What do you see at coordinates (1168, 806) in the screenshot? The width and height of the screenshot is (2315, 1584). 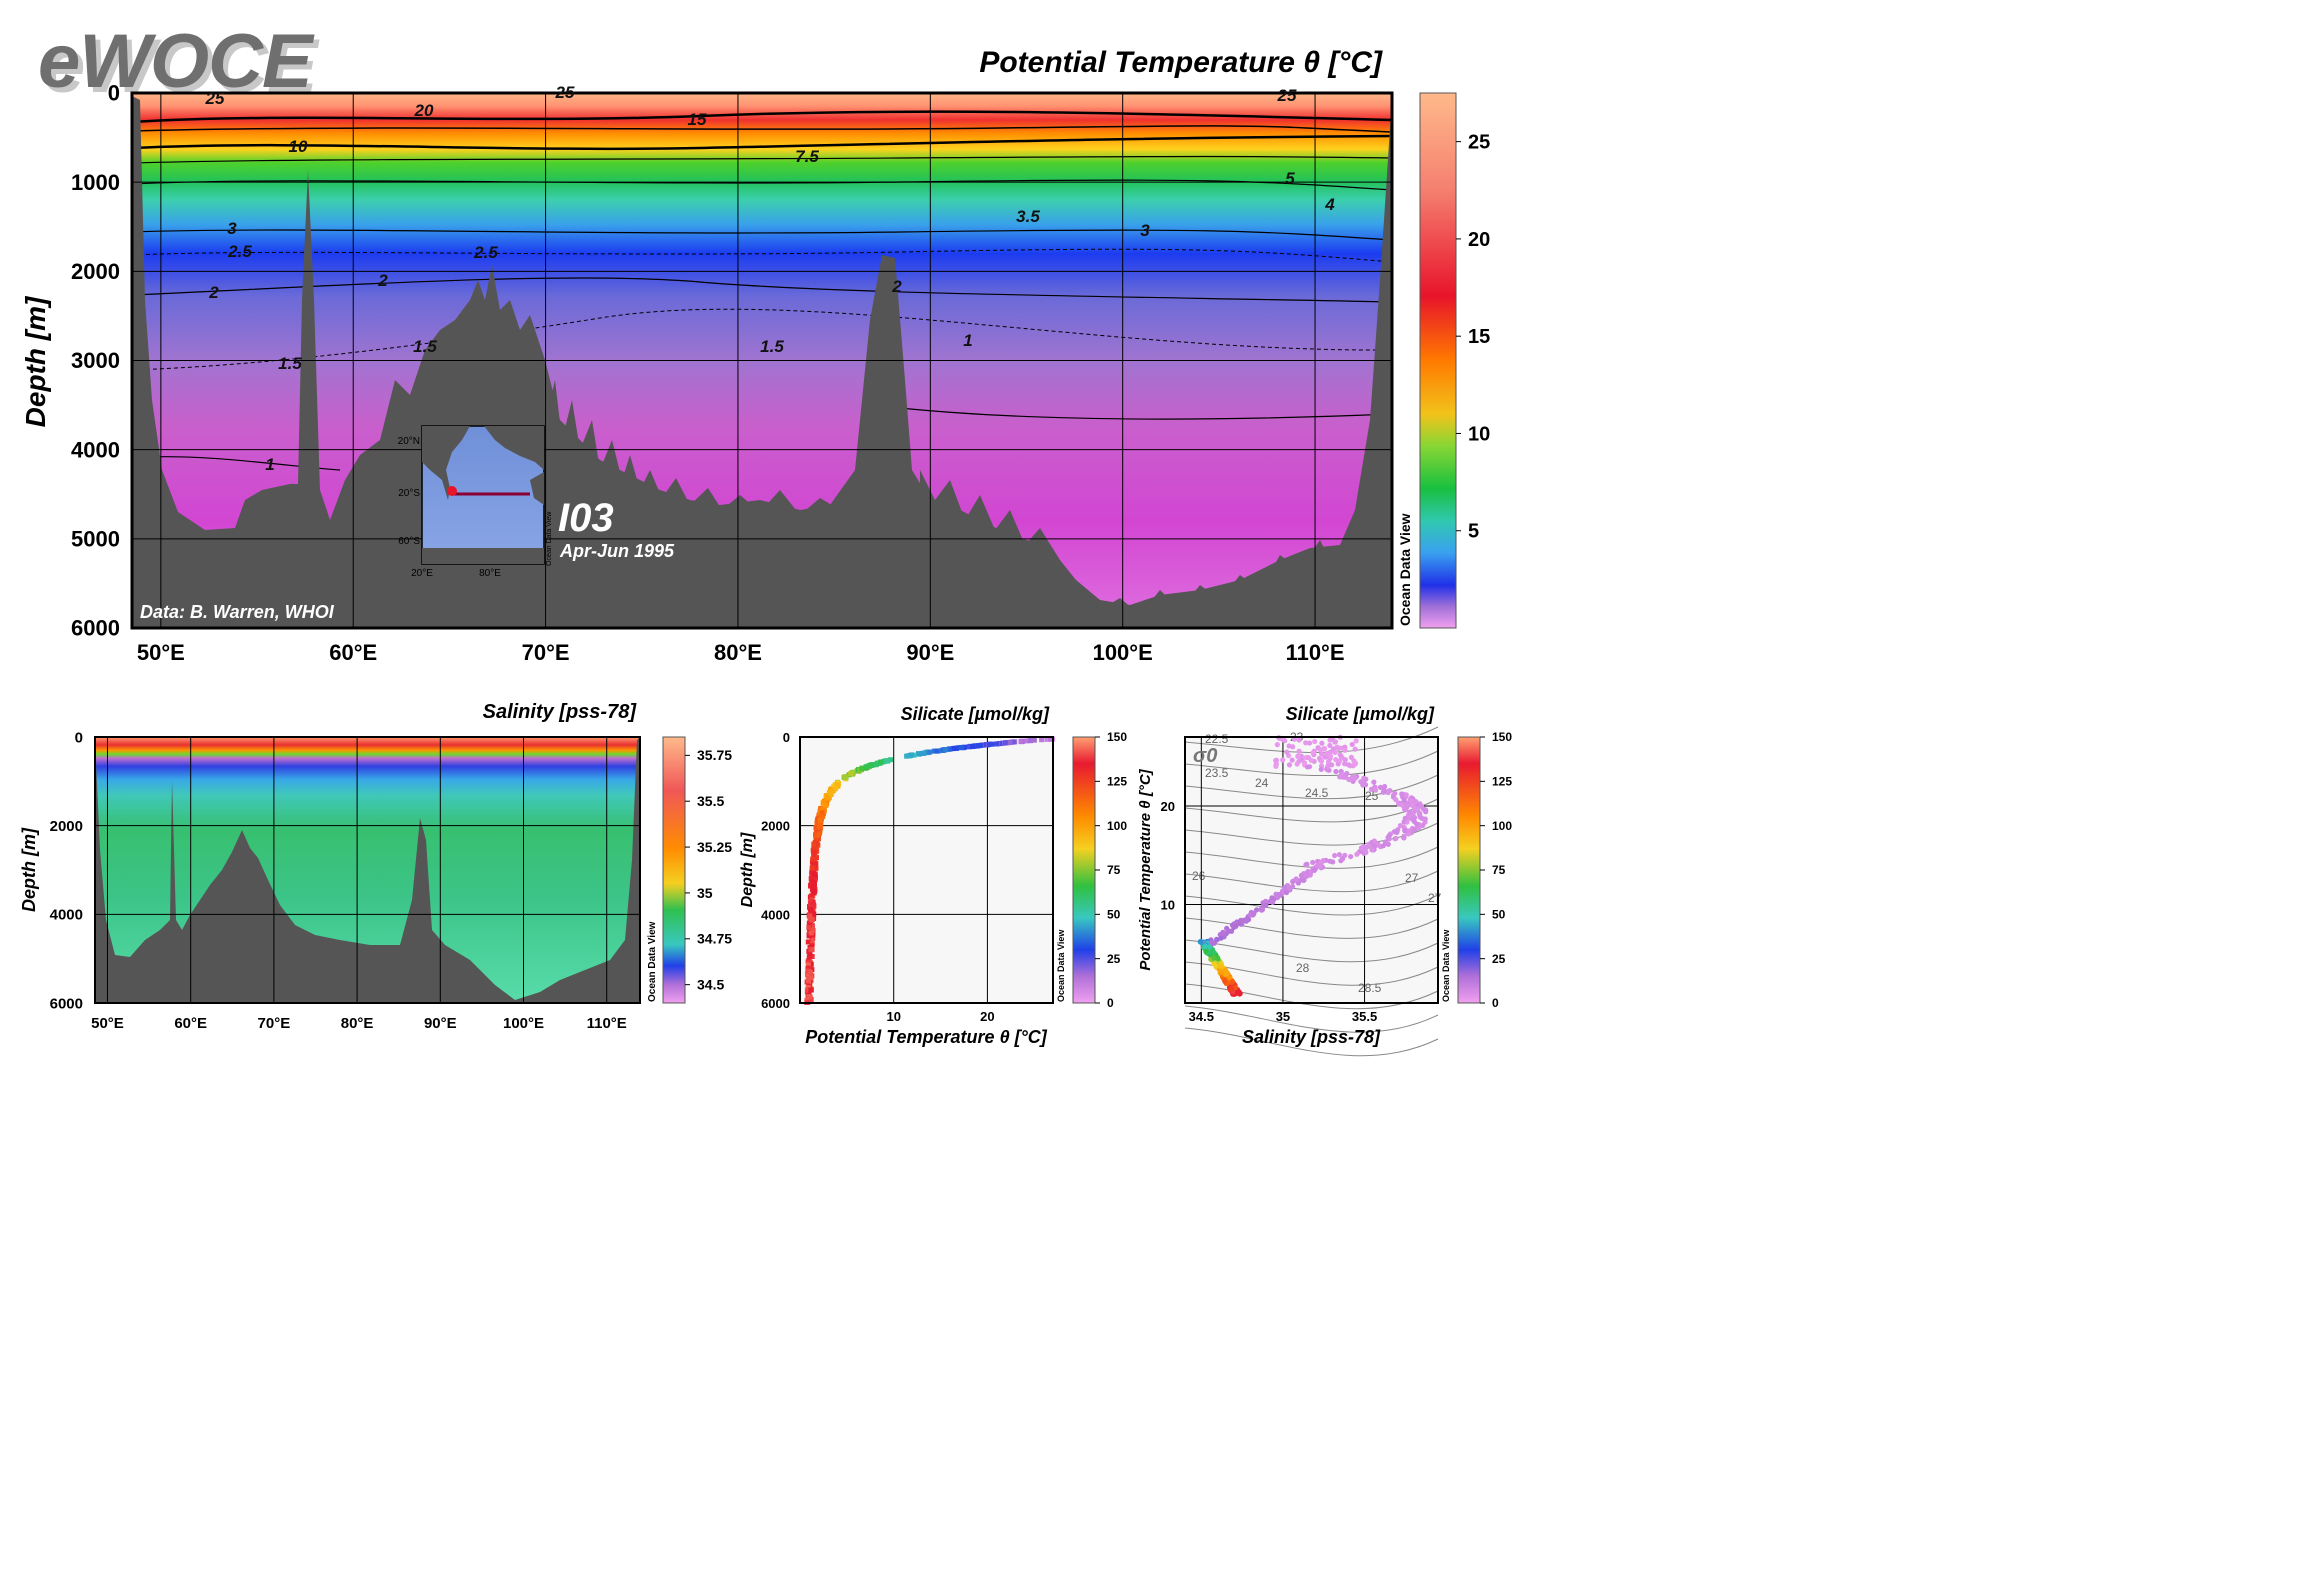 I see `y-tick-label: 20` at bounding box center [1168, 806].